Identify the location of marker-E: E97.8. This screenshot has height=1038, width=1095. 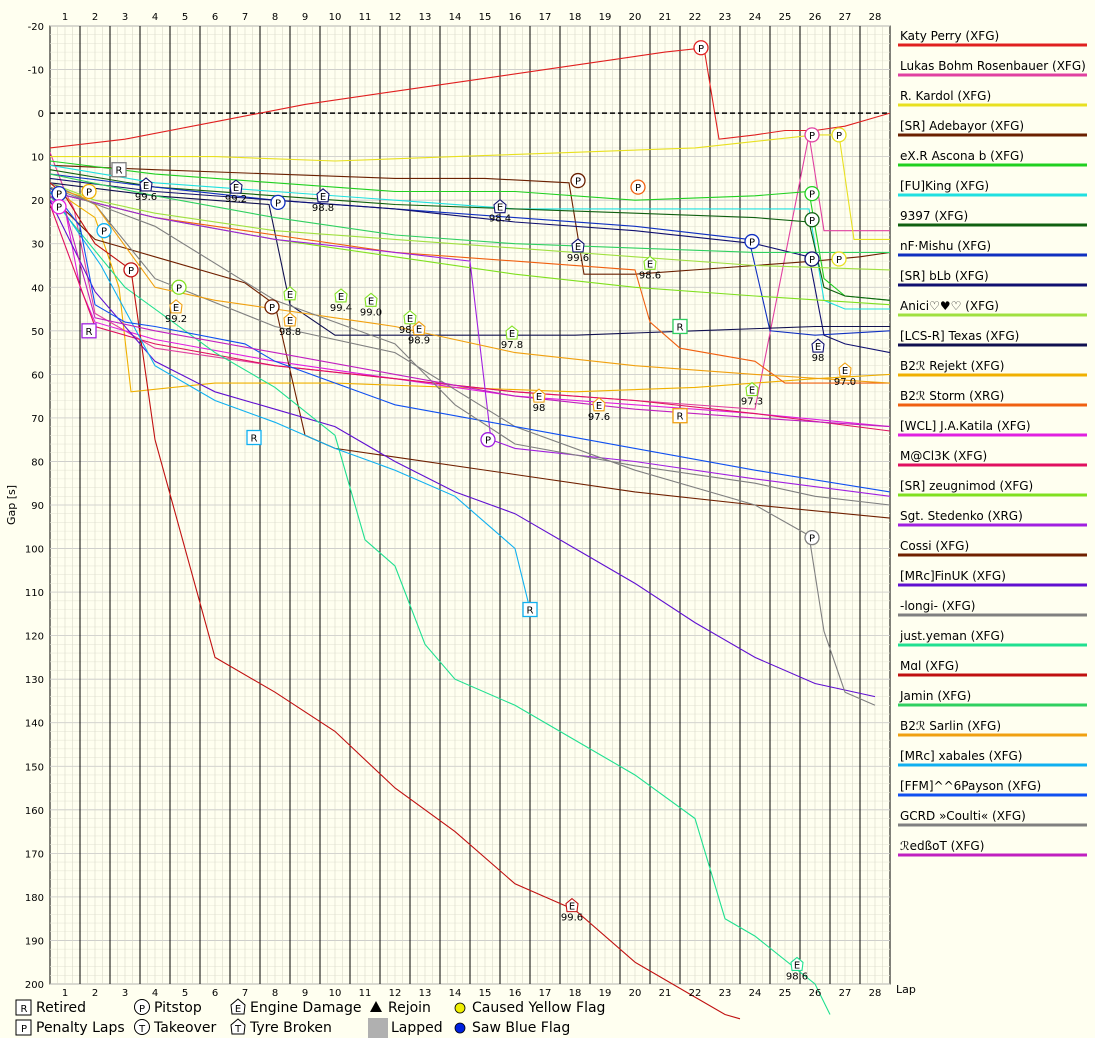
(512, 338).